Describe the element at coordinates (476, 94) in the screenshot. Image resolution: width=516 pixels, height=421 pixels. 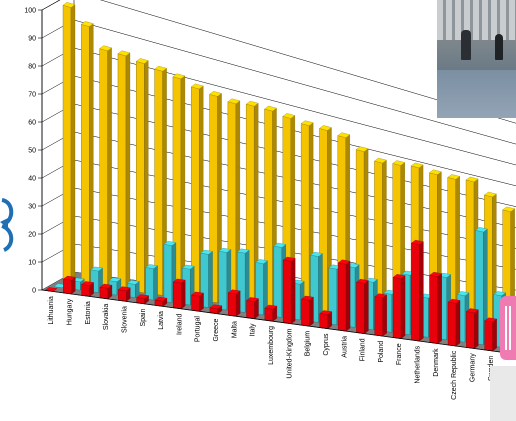
I see `photo-ground` at that location.